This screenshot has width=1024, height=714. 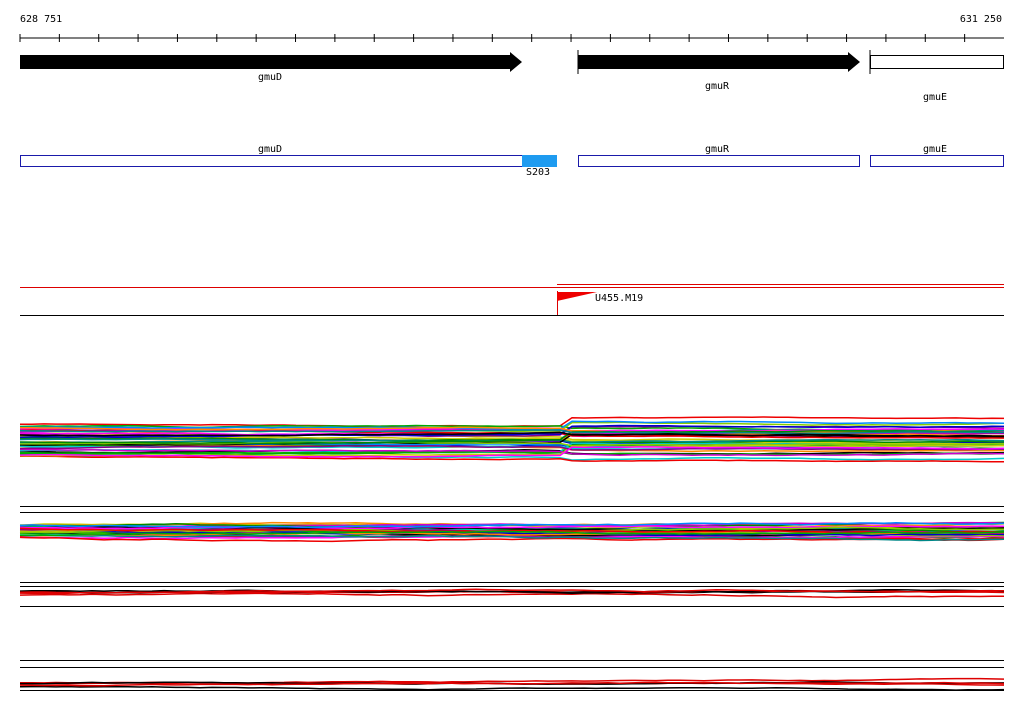 I want to click on gene-label: gmuR, so click(x=717, y=86).